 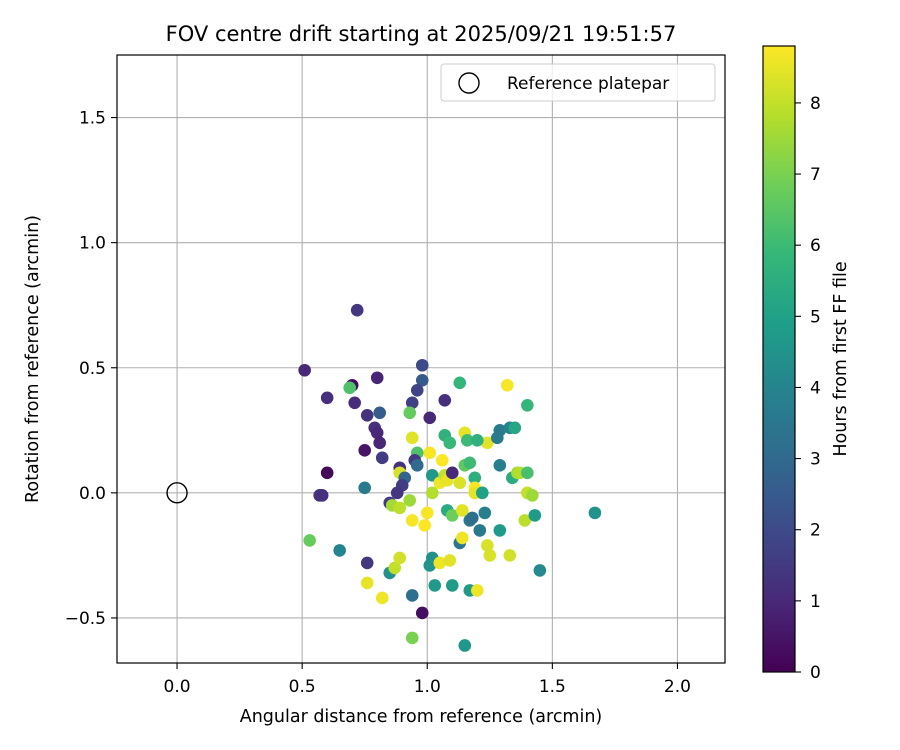 What do you see at coordinates (677, 687) in the screenshot?
I see `x-tick-label: 2.0` at bounding box center [677, 687].